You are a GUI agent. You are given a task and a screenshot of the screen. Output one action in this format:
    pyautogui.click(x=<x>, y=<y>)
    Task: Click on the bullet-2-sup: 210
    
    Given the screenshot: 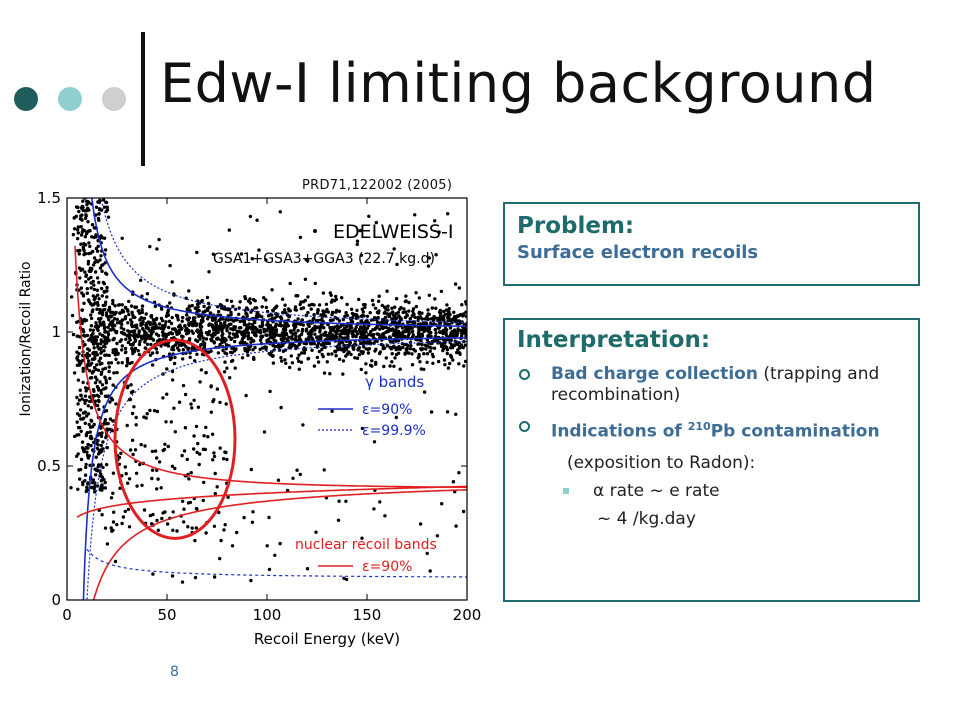 What is the action you would take?
    pyautogui.click(x=699, y=426)
    